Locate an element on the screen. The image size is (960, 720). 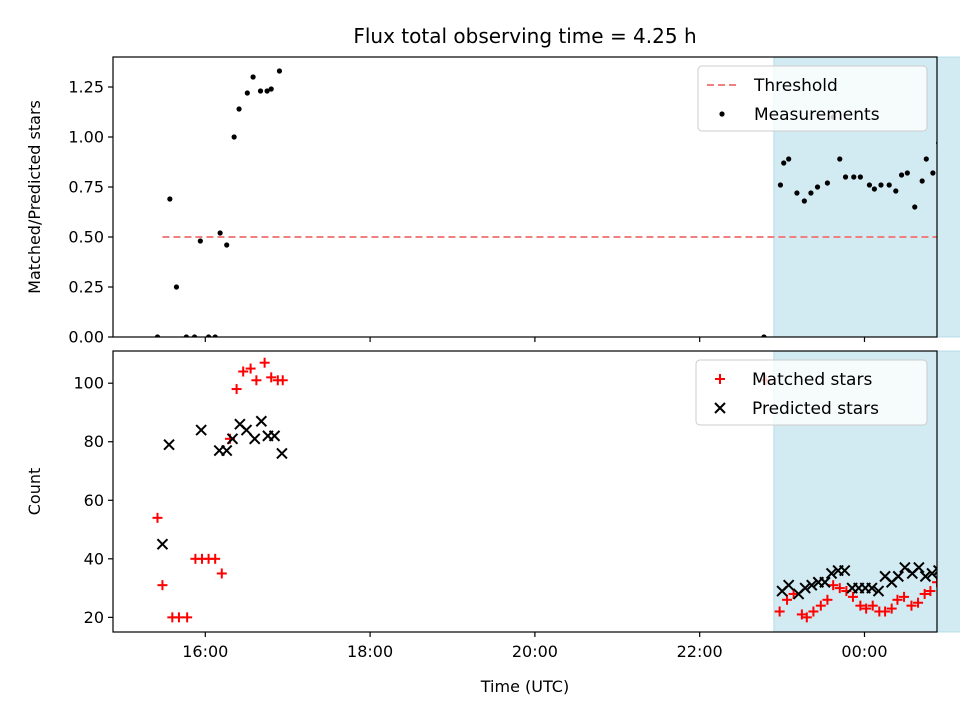
x-tick-label: 22:00 is located at coordinates (700, 651).